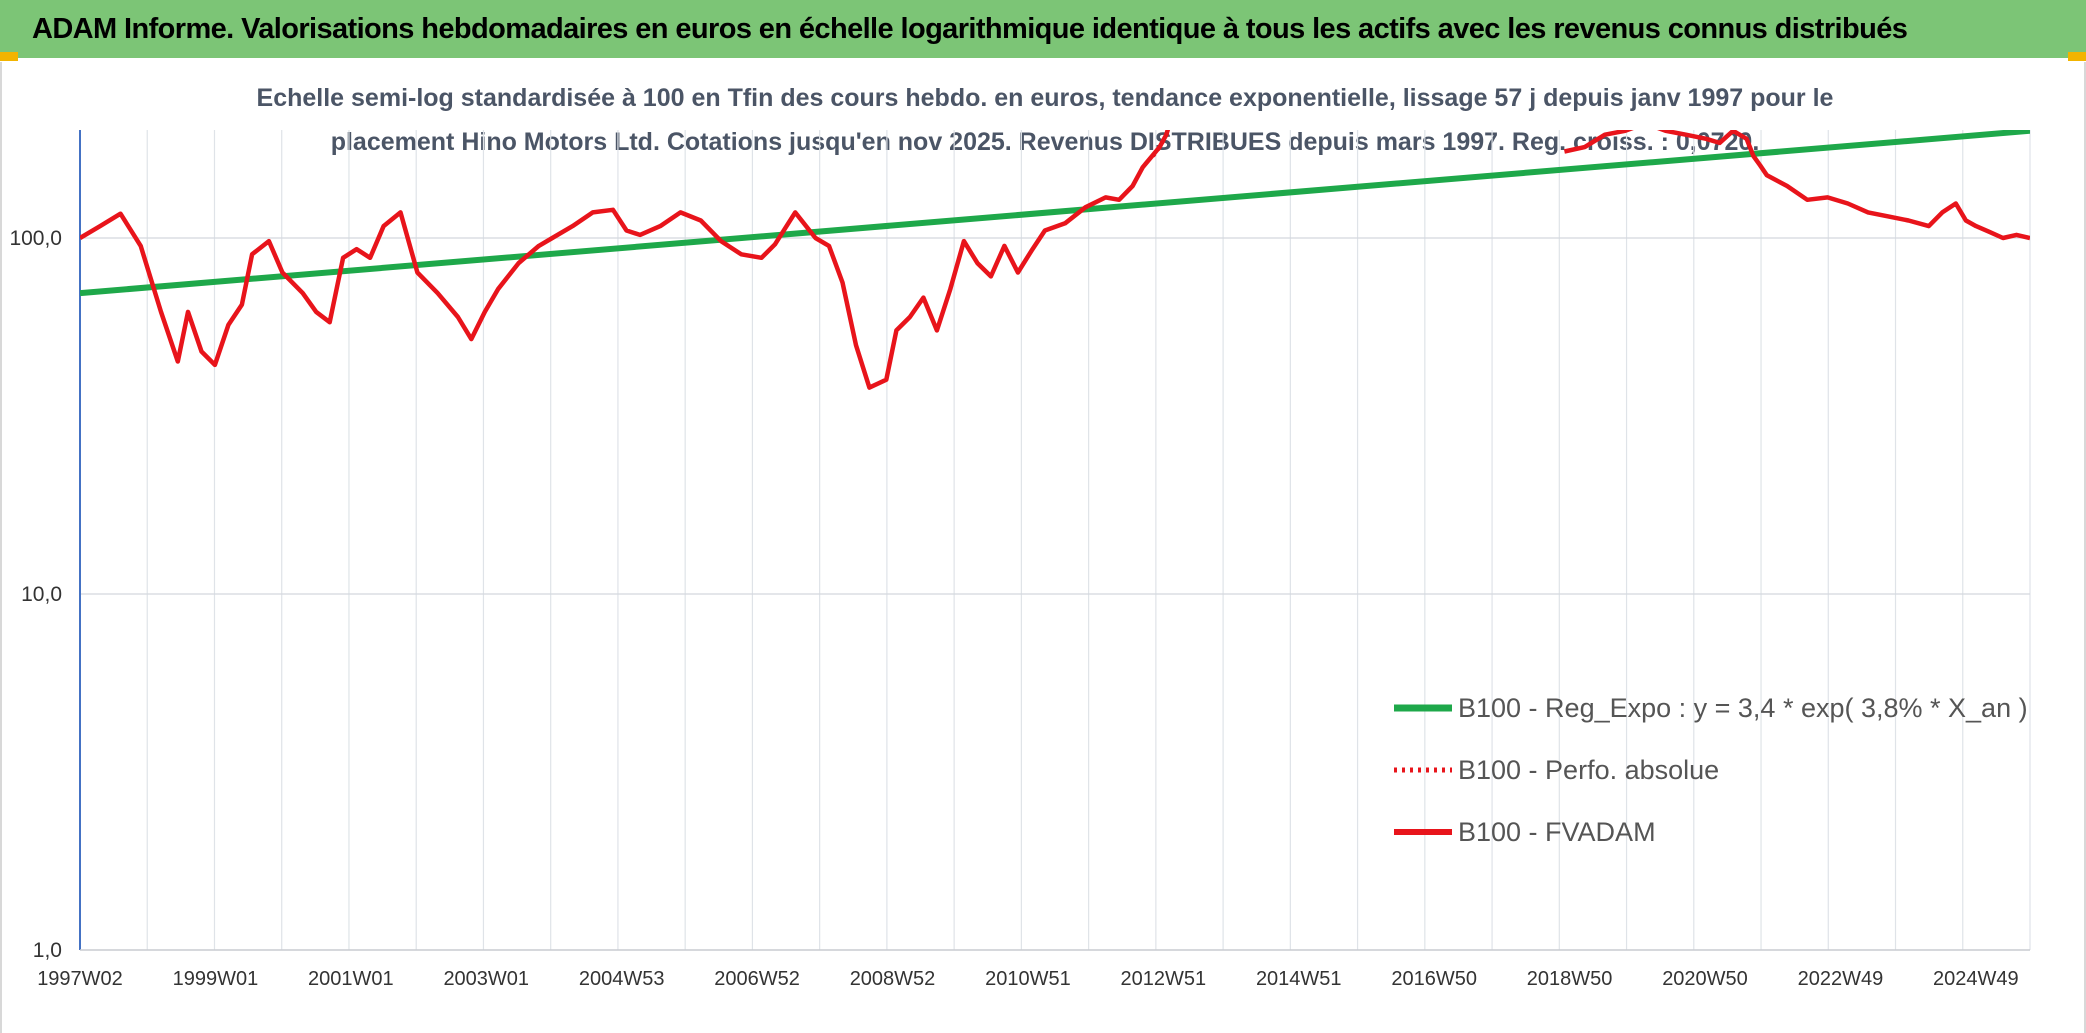 Image resolution: width=2086 pixels, height=1033 pixels. I want to click on x-tick-label: 2016W50, so click(1434, 979).